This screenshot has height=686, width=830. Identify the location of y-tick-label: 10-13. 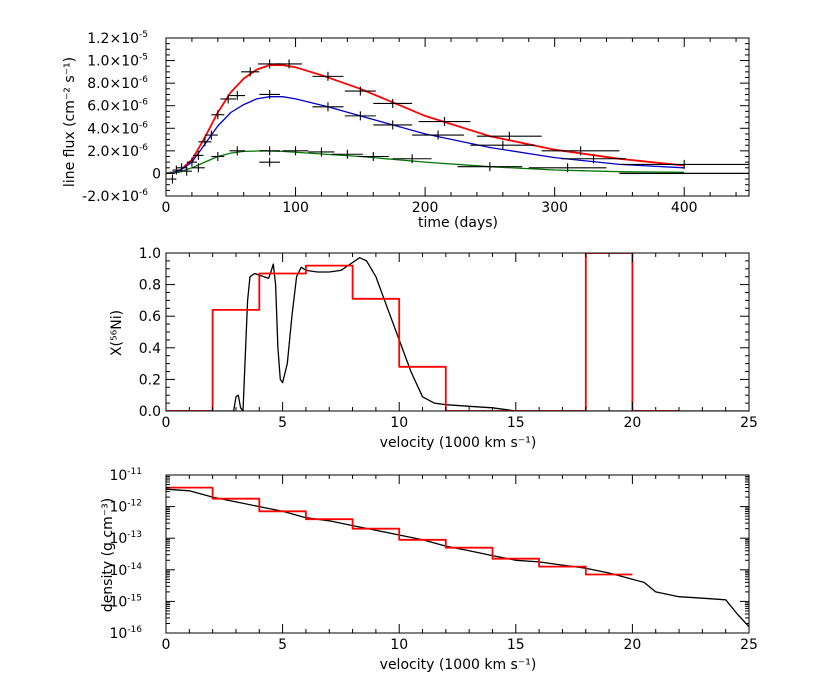
(125, 538).